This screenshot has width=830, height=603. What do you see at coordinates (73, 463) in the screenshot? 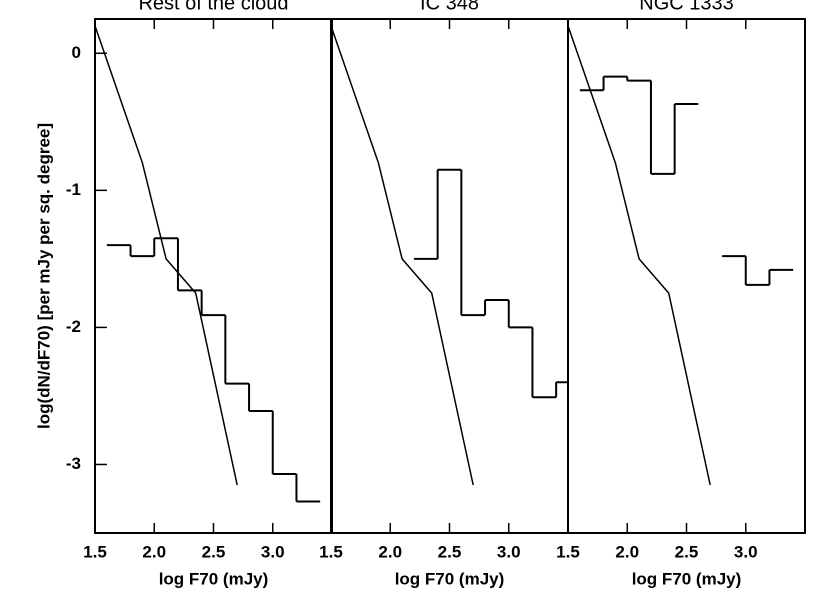
I see `y-tick-label: -3` at bounding box center [73, 463].